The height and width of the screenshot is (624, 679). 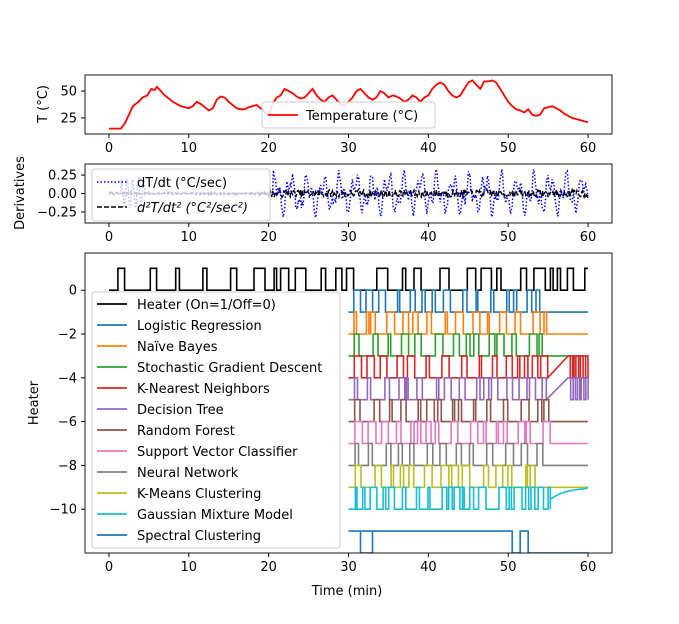 I want to click on y-tick-label: −0.25, so click(x=57, y=212).